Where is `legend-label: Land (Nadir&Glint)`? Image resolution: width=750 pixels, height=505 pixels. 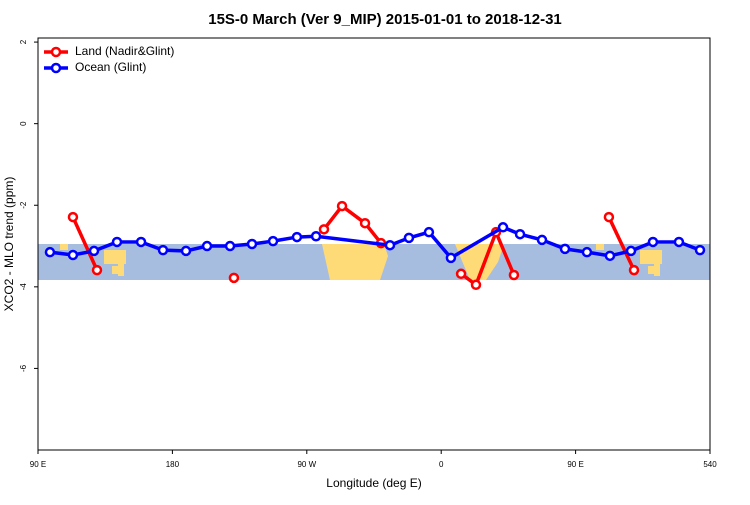
legend-label: Land (Nadir&Glint) is located at coordinates (124, 51).